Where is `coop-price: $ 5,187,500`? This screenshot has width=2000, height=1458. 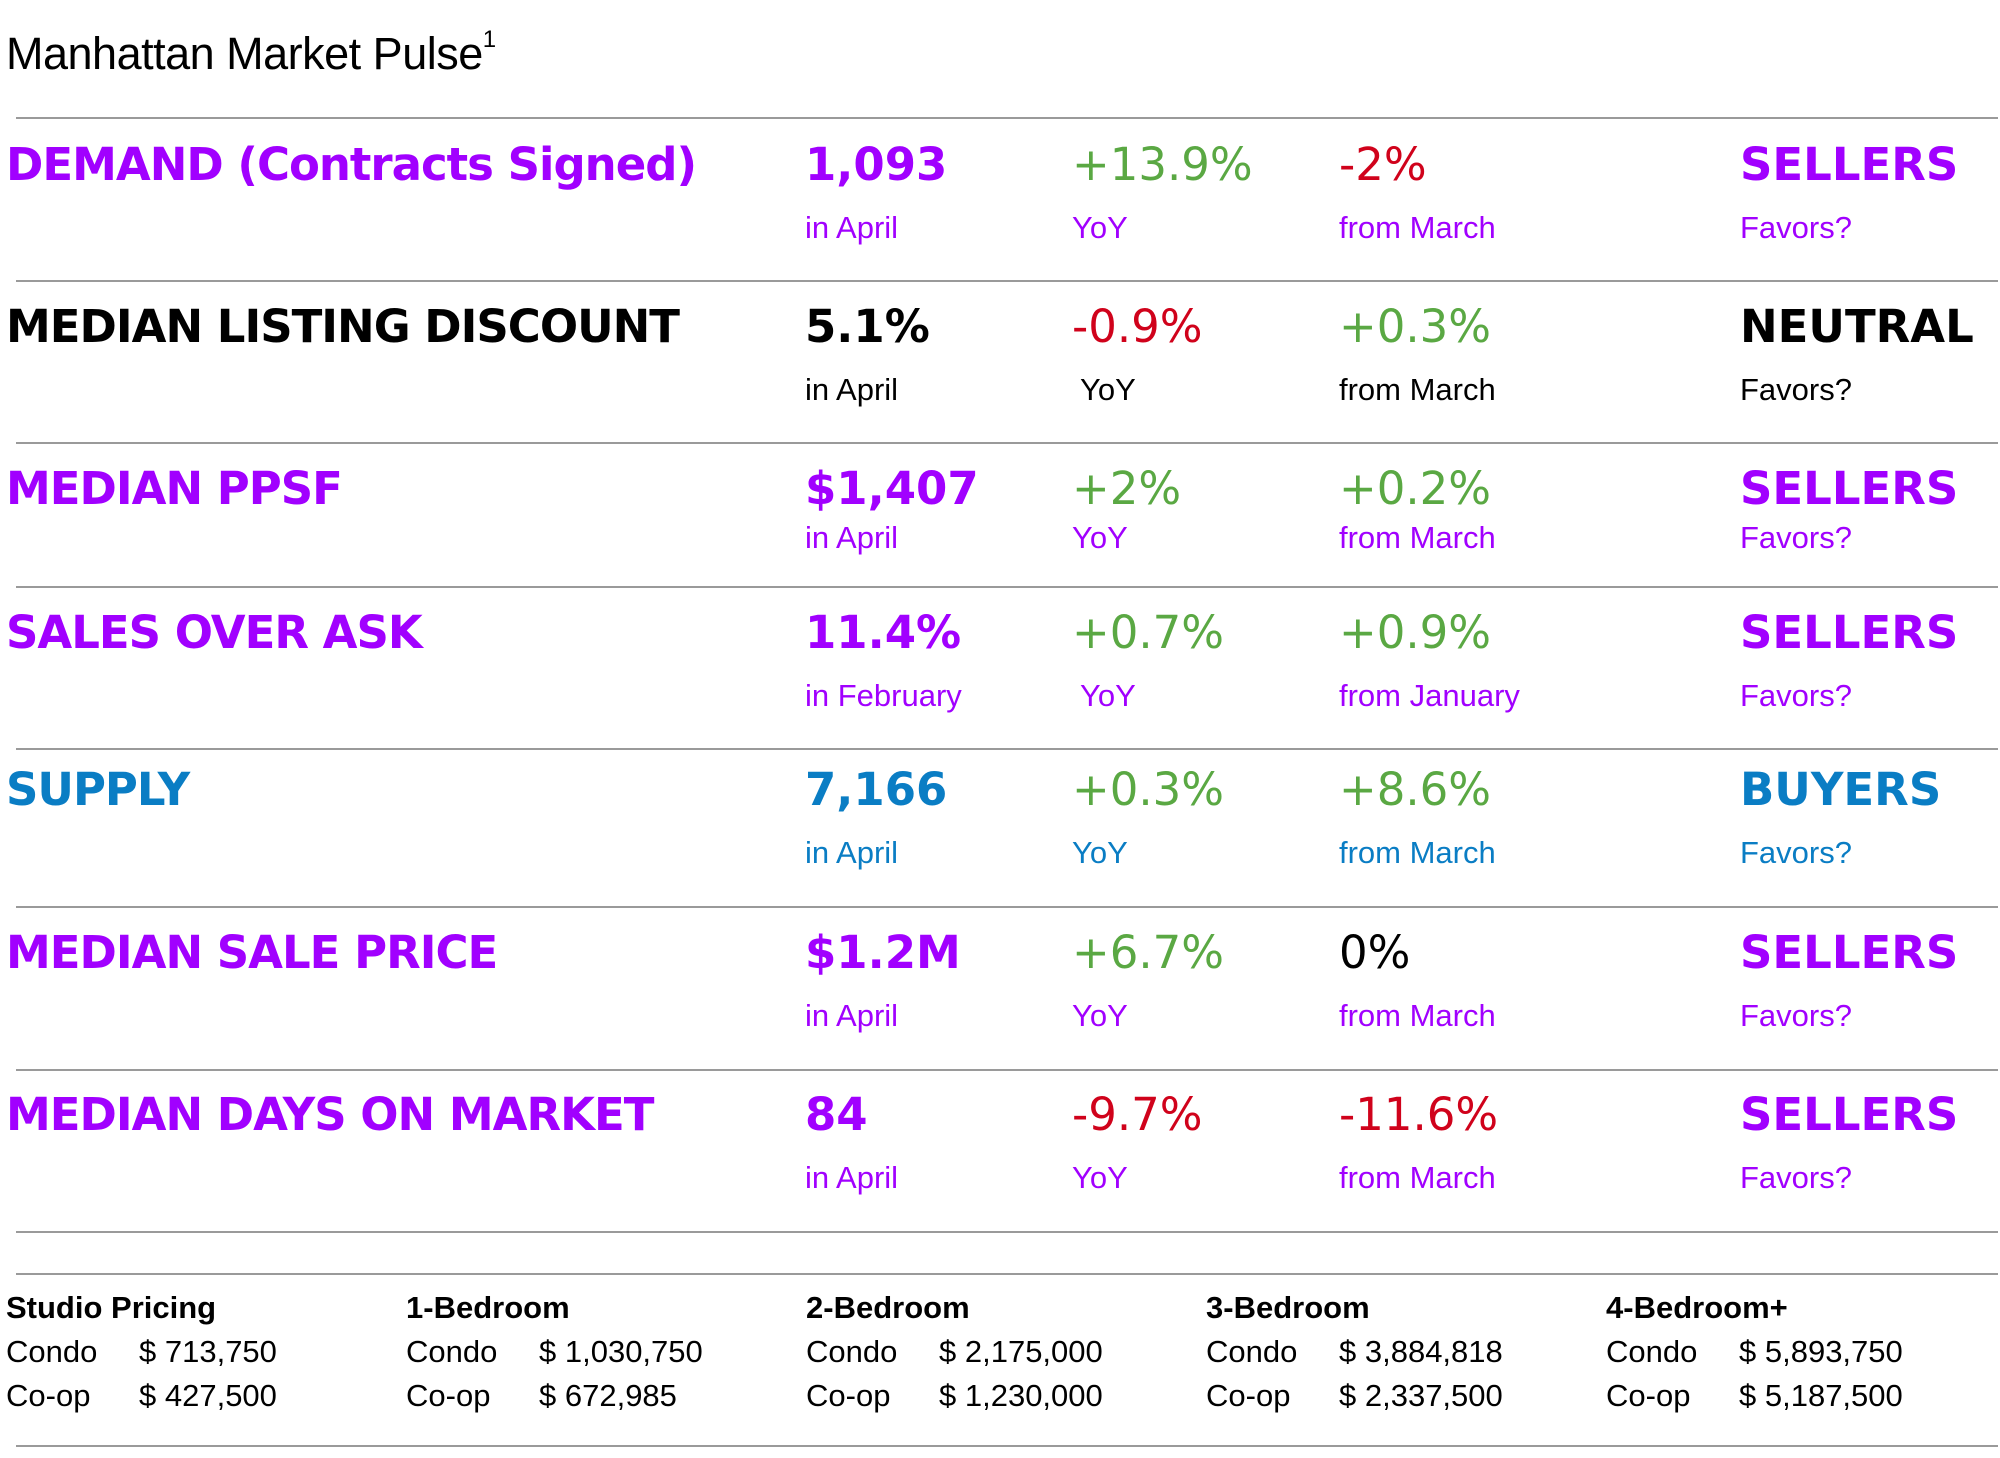
coop-price: $ 5,187,500 is located at coordinates (1821, 1395).